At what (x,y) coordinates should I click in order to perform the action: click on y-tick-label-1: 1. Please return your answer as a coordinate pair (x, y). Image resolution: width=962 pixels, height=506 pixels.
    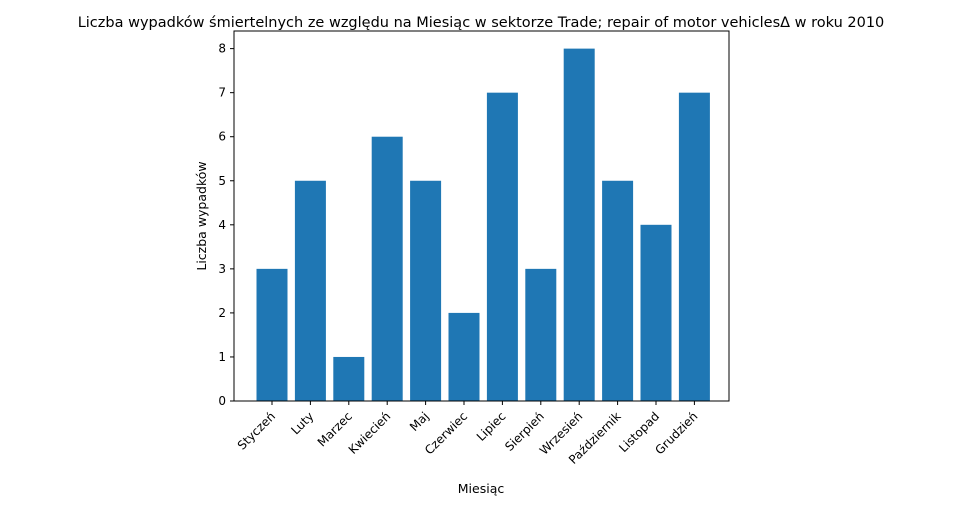
    Looking at the image, I should click on (222, 357).